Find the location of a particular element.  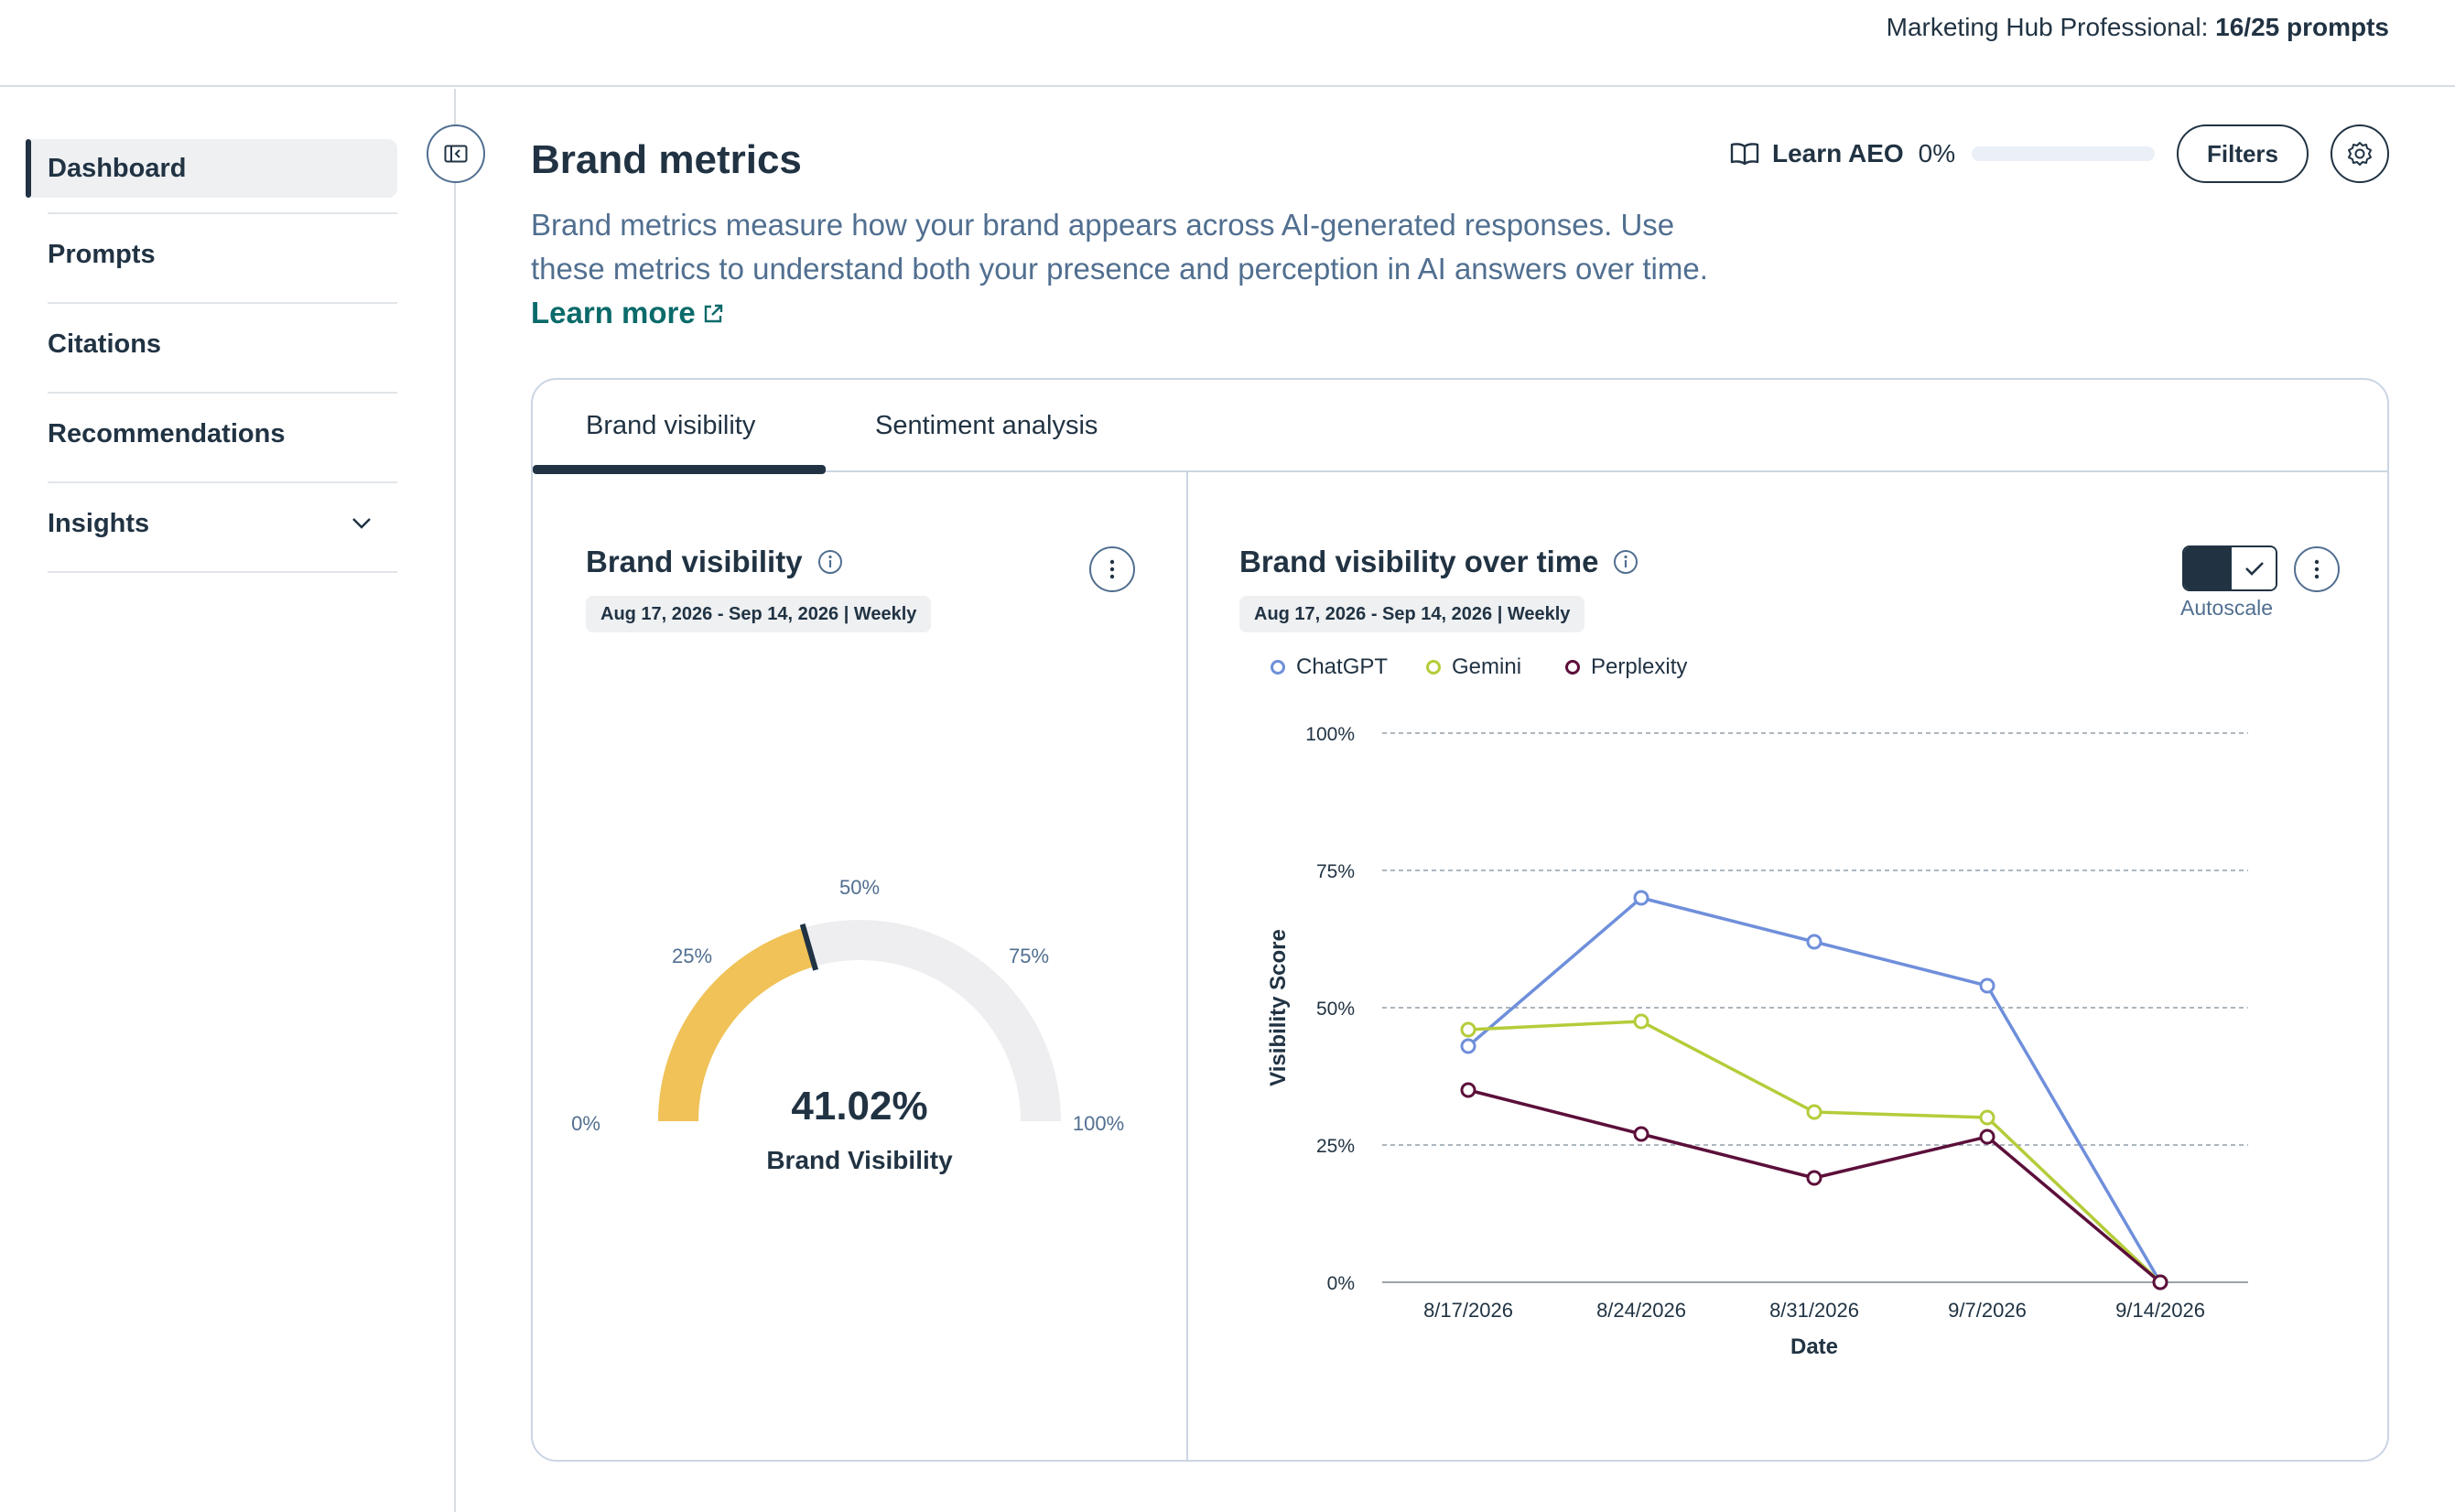

gauge-tick-label: 0% is located at coordinates (585, 1123).